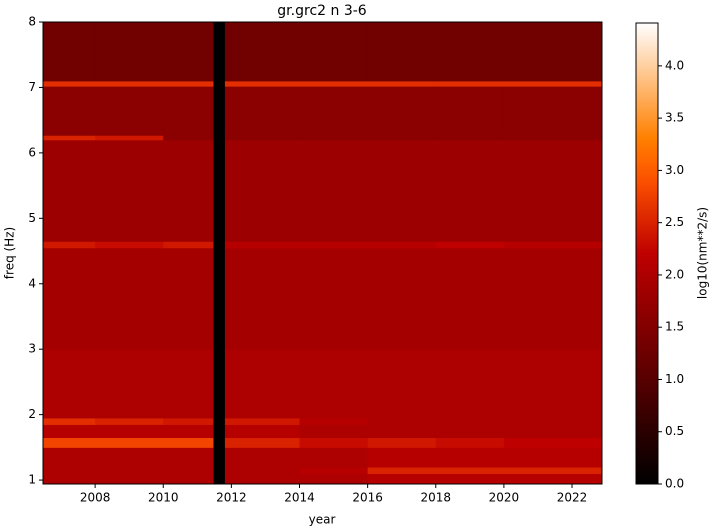  Describe the element at coordinates (674, 118) in the screenshot. I see `colorbar-tick-label: 3.5` at that location.